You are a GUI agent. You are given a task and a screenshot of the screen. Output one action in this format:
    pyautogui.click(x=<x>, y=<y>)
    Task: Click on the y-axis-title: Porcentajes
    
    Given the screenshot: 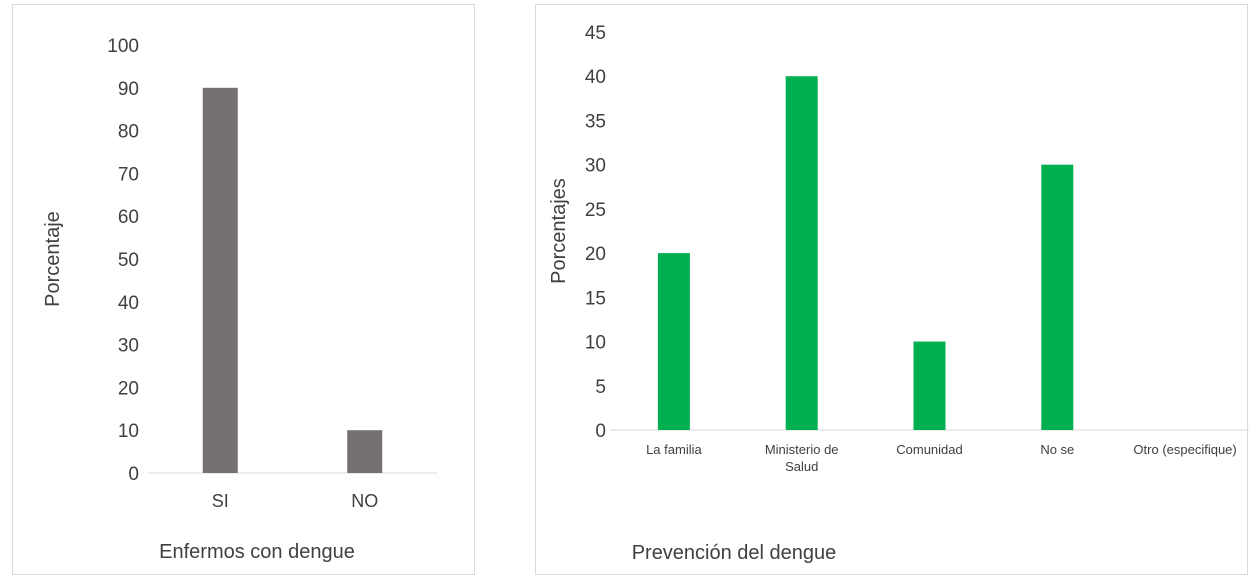 What is the action you would take?
    pyautogui.click(x=559, y=231)
    